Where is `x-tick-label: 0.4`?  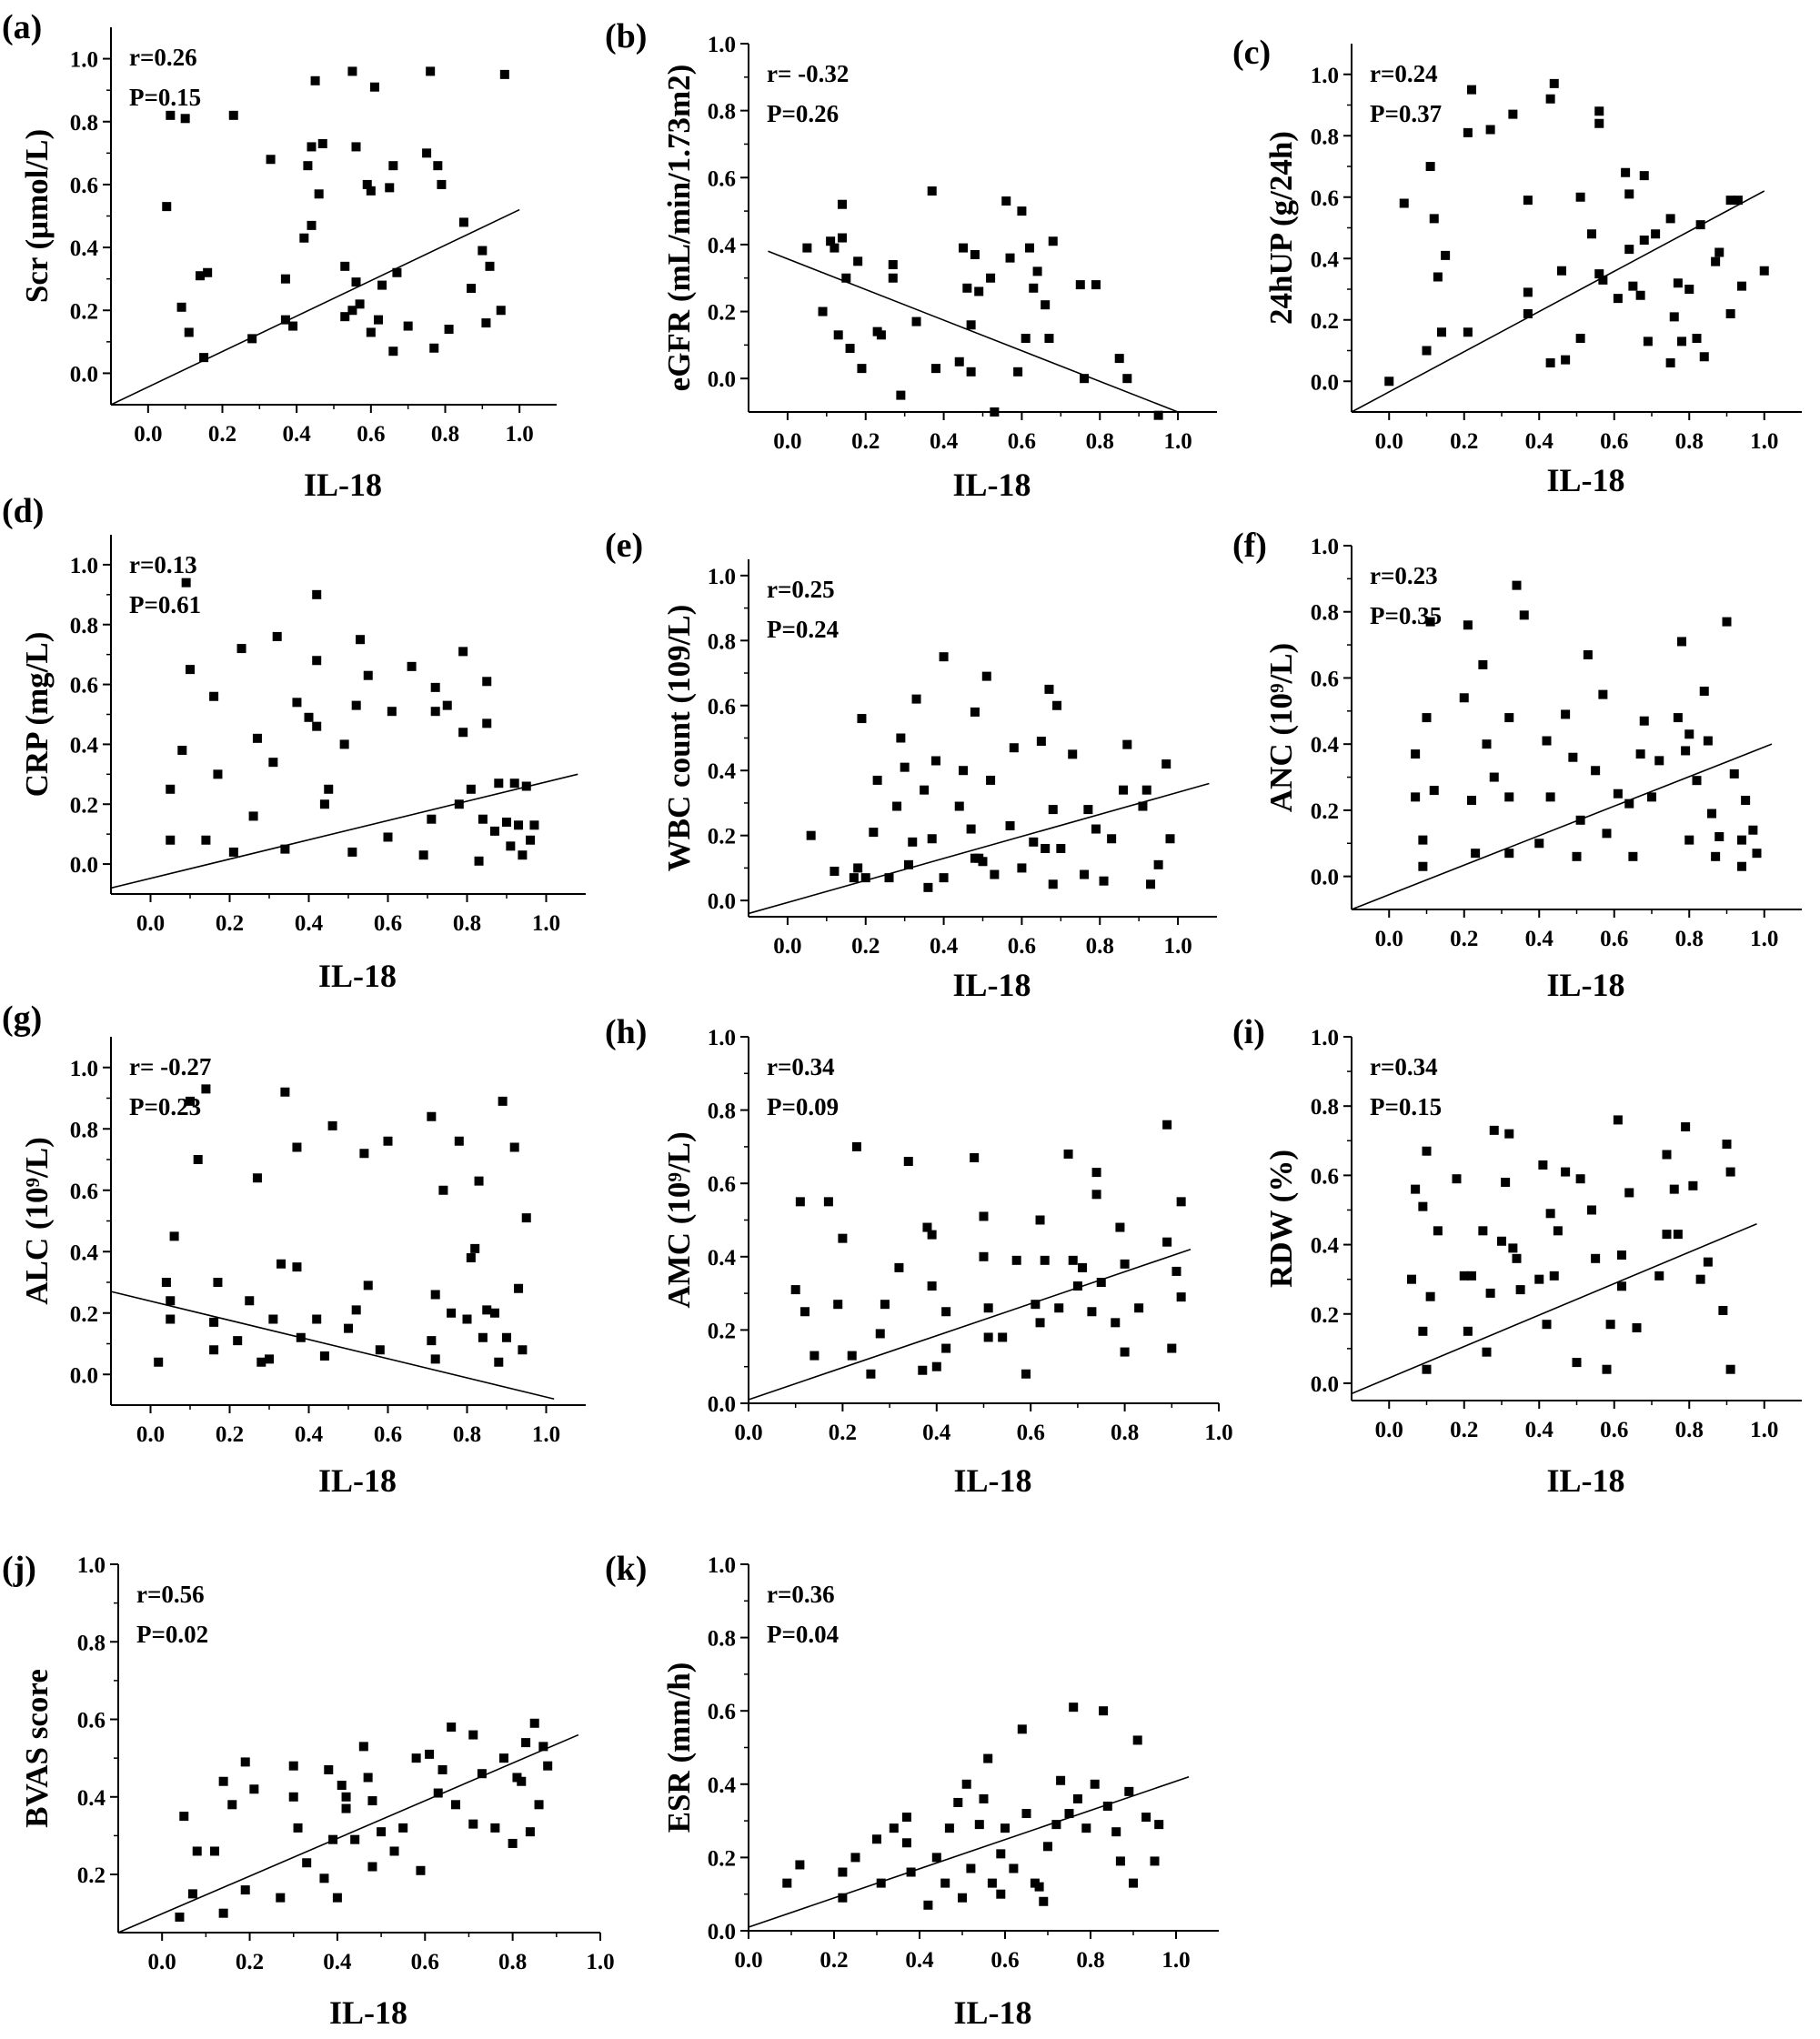 x-tick-label: 0.4 is located at coordinates (337, 1962).